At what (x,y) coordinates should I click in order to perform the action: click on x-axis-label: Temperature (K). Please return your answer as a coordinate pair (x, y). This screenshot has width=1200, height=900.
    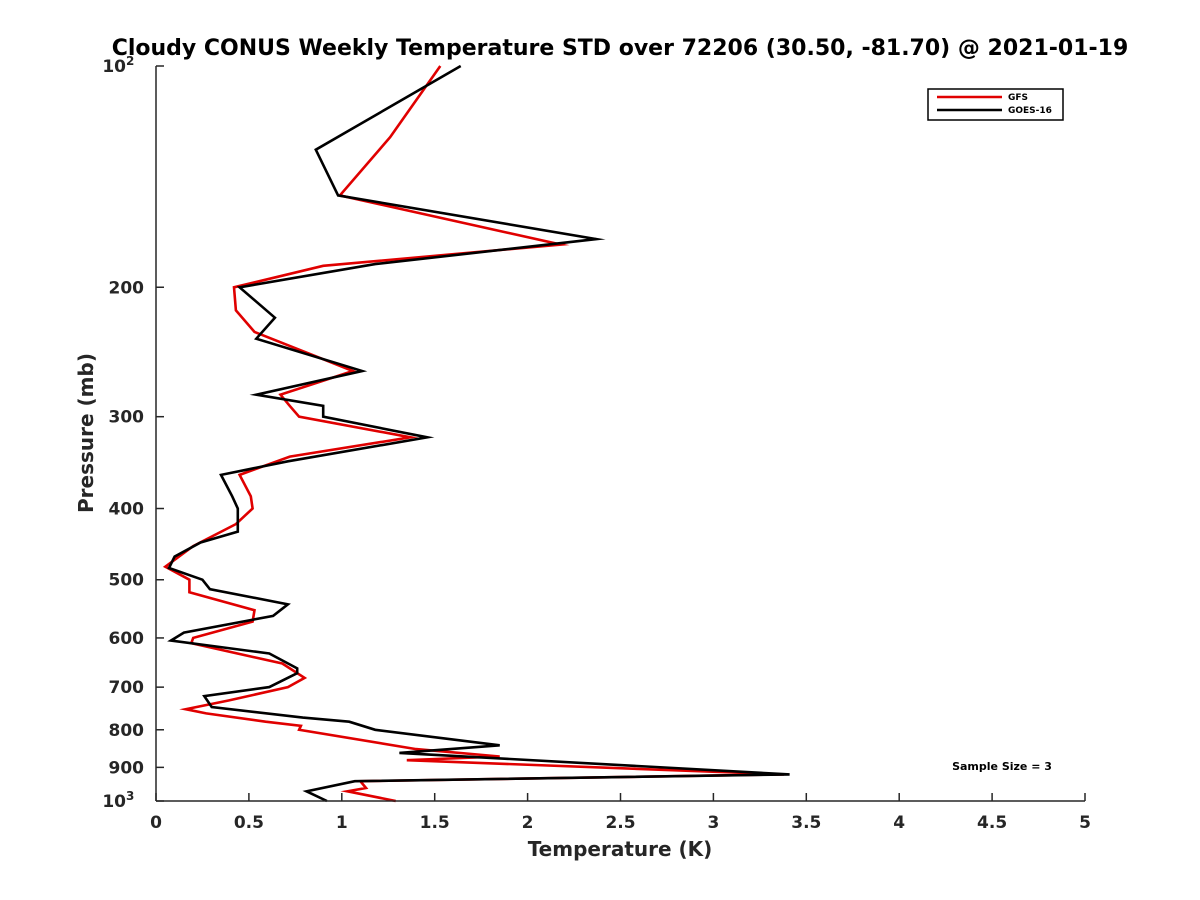
    Looking at the image, I should click on (620, 849).